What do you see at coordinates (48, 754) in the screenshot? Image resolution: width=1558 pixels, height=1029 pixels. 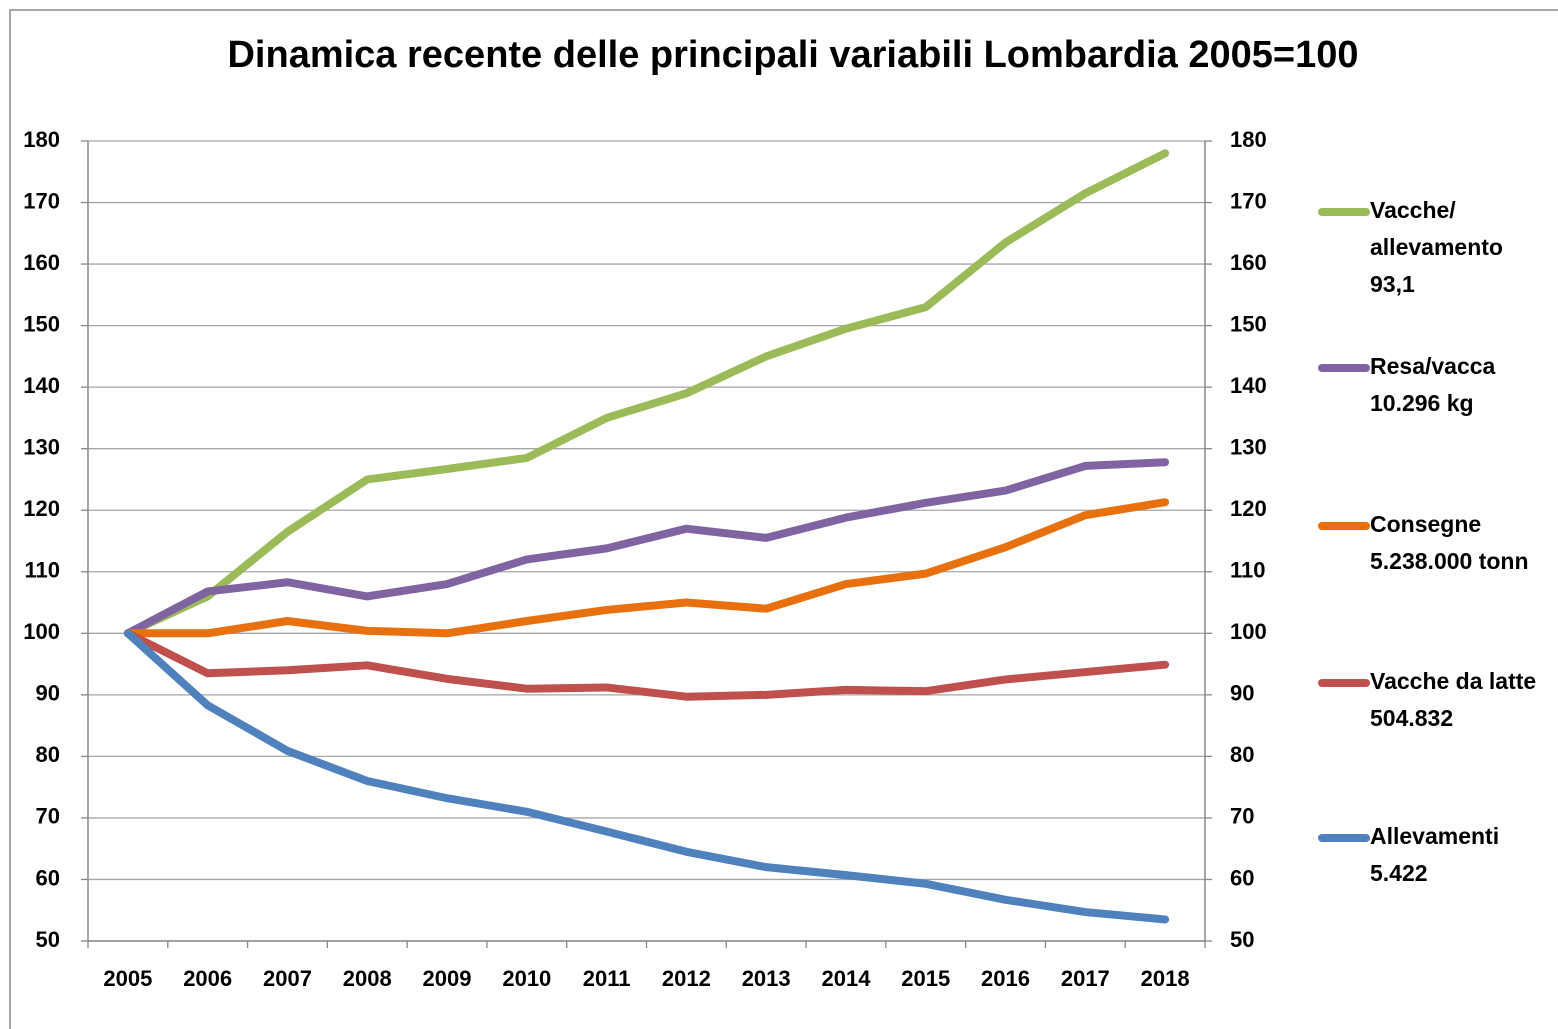 I see `y-tick-label: 80` at bounding box center [48, 754].